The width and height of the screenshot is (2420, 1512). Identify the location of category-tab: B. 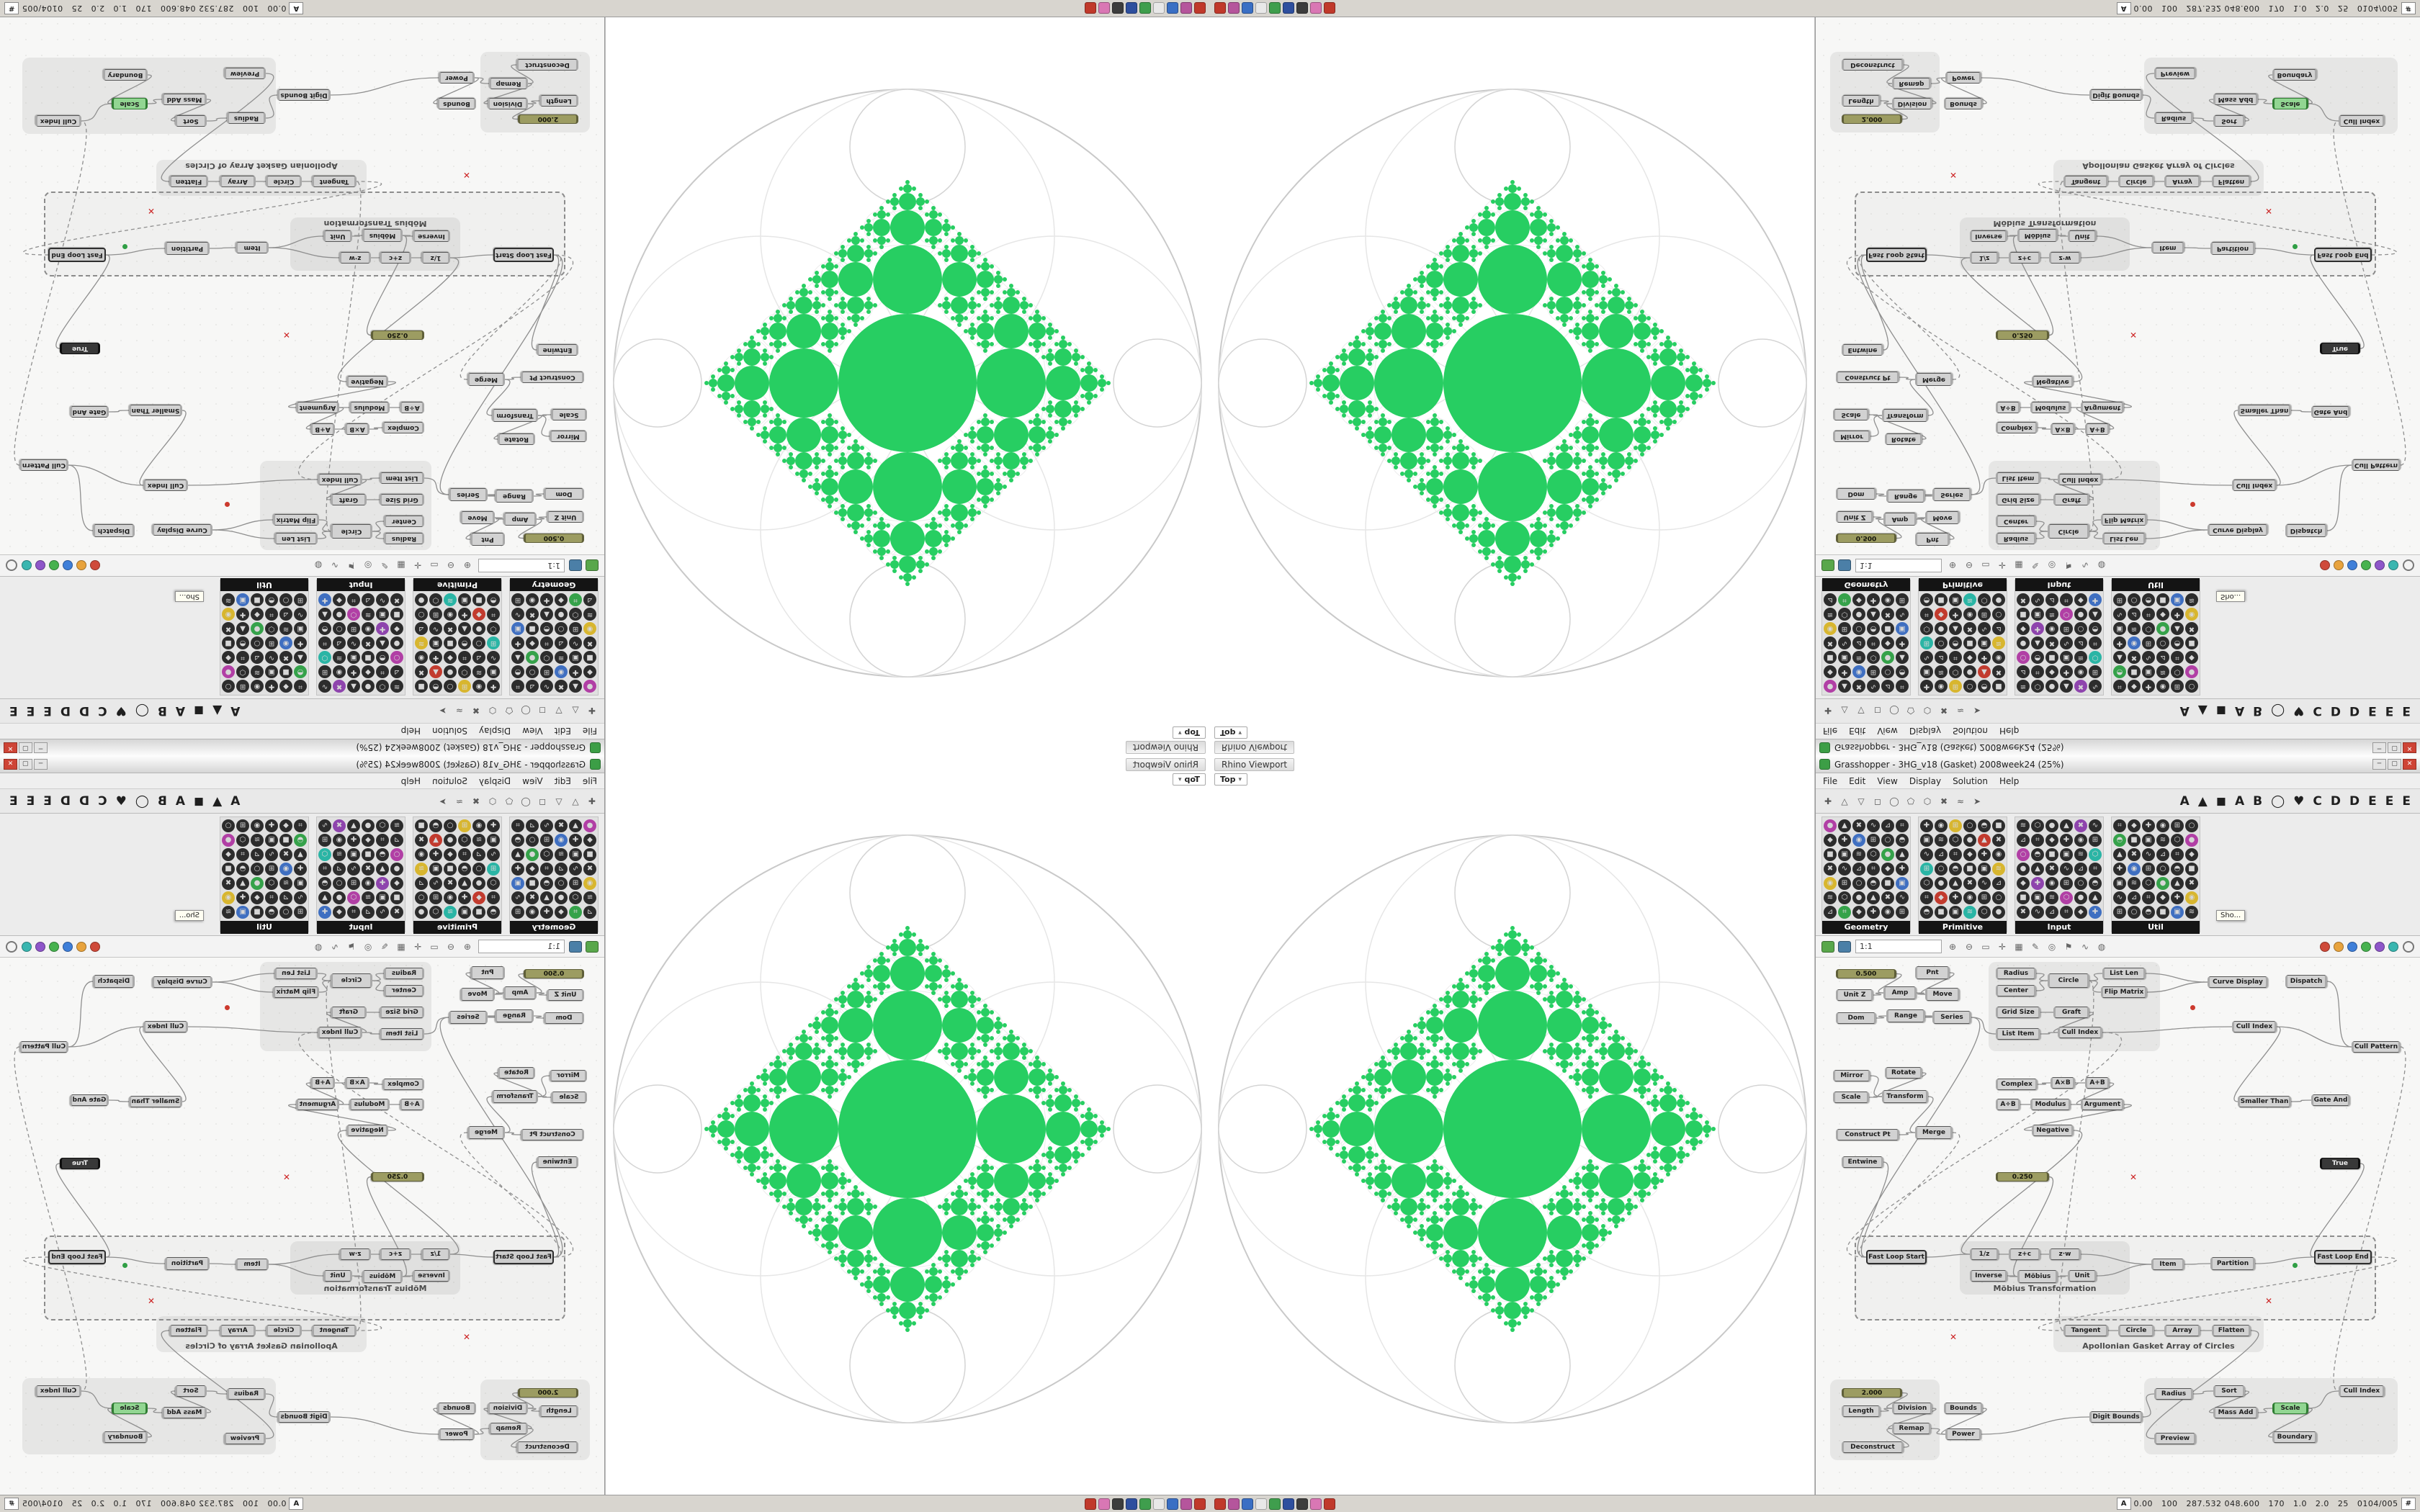
(162, 801).